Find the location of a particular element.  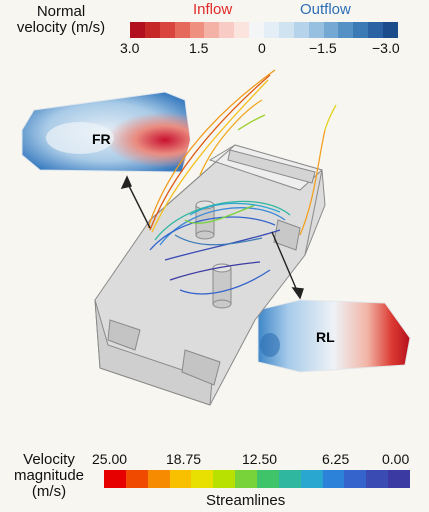

rl-label: RL is located at coordinates (325, 337).